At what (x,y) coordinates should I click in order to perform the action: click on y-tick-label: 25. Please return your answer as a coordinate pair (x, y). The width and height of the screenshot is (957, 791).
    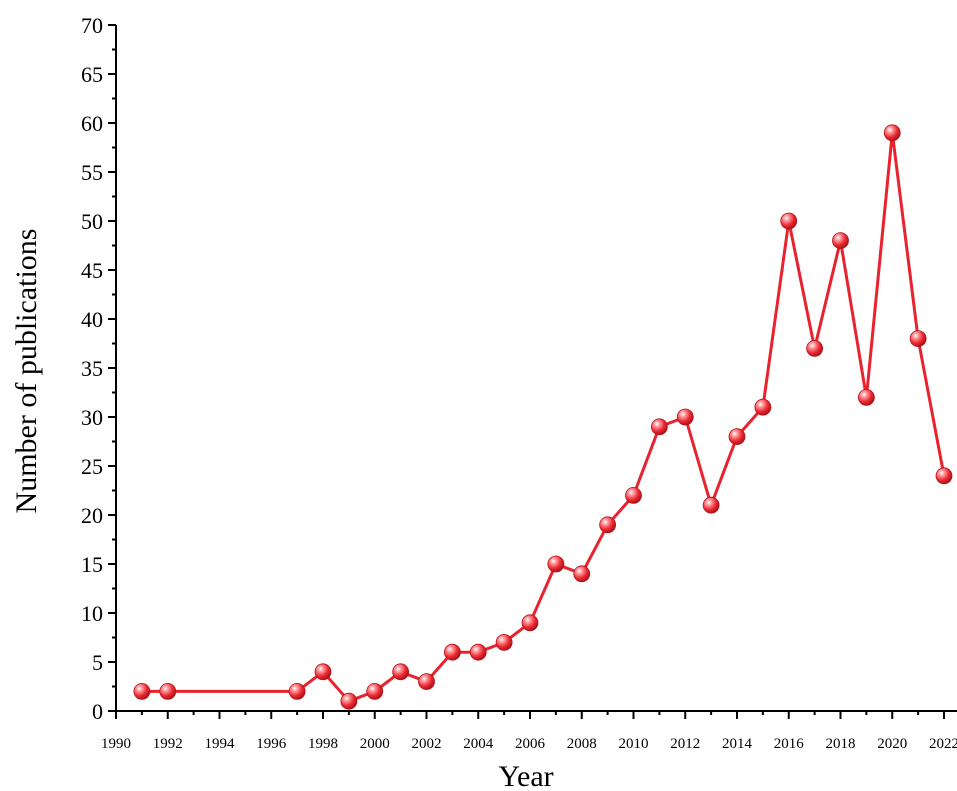
    Looking at the image, I should click on (92, 466).